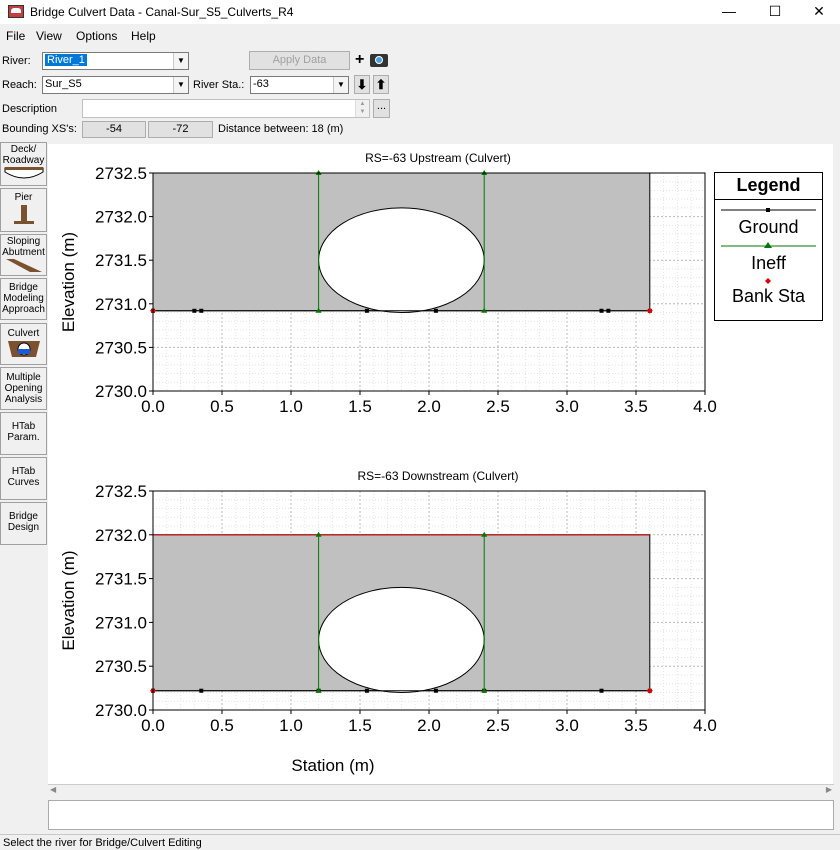 Image resolution: width=840 pixels, height=850 pixels. I want to click on deck-roadway-button: Deck/ Roadway, so click(23, 164).